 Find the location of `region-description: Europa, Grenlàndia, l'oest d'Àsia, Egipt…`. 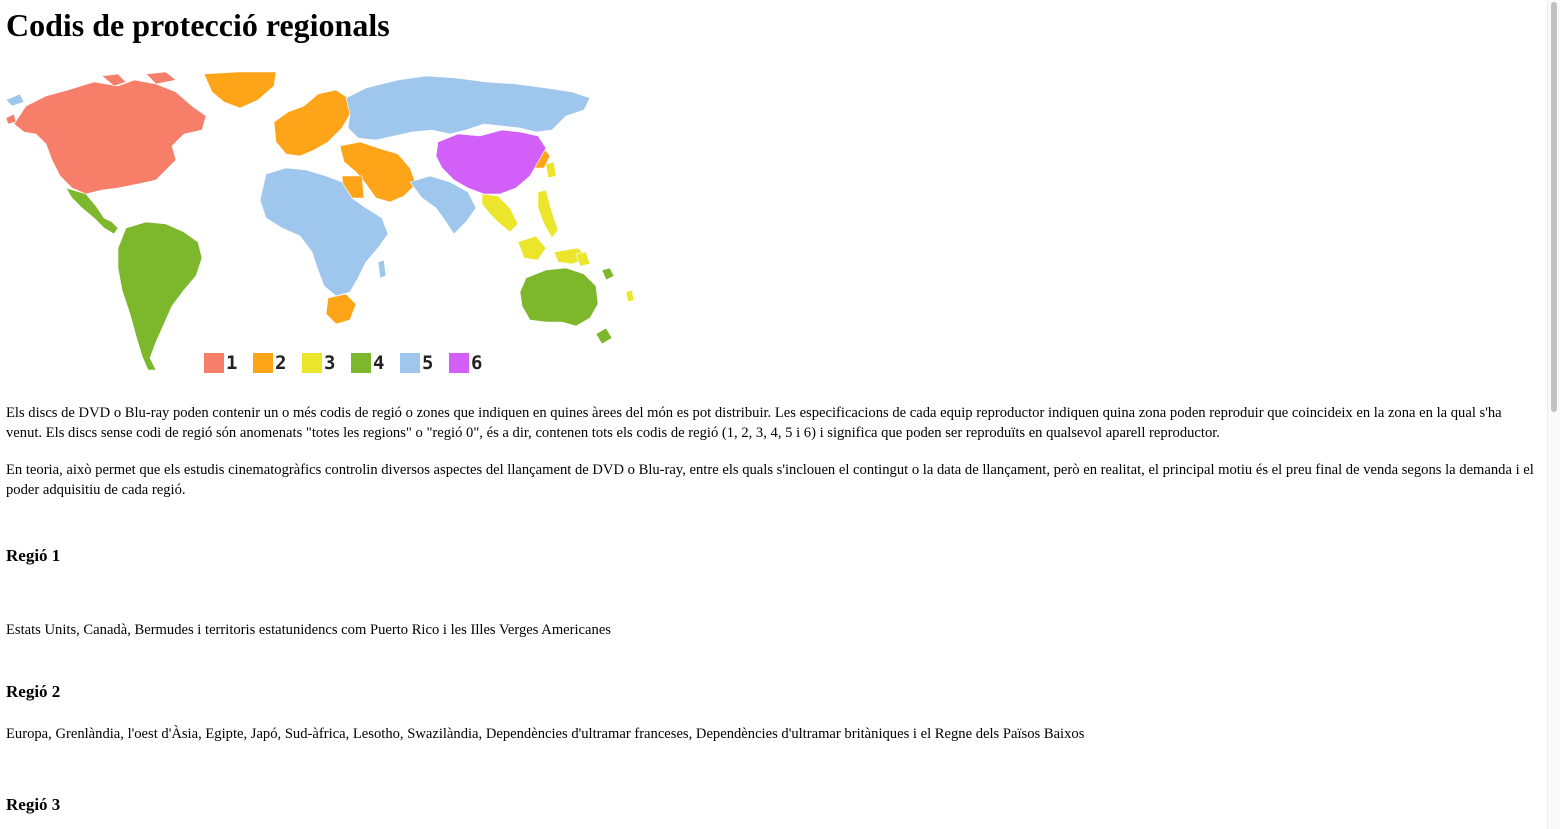

region-description: Europa, Grenlàndia, l'oest d'Àsia, Egipt… is located at coordinates (545, 734).